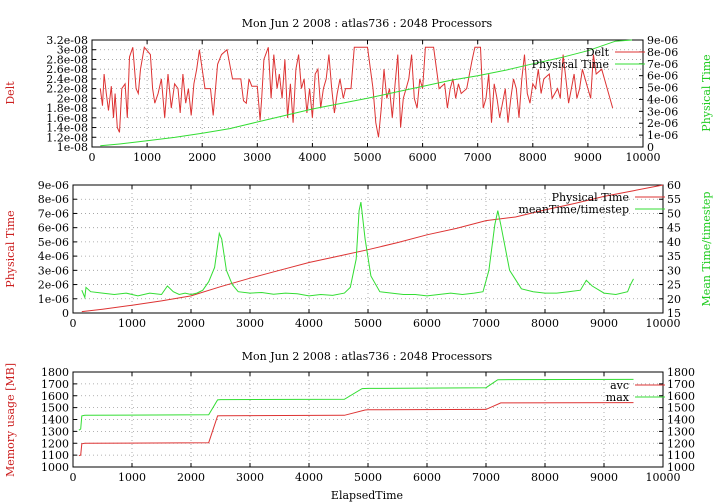  I want to click on p3-x-tick-label: 2000, so click(191, 477).